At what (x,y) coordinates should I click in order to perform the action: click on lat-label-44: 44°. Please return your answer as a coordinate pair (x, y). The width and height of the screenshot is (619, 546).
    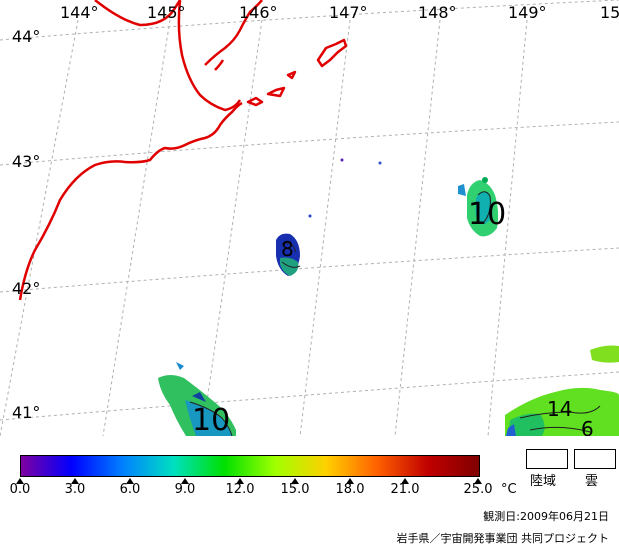
    Looking at the image, I should click on (26, 36).